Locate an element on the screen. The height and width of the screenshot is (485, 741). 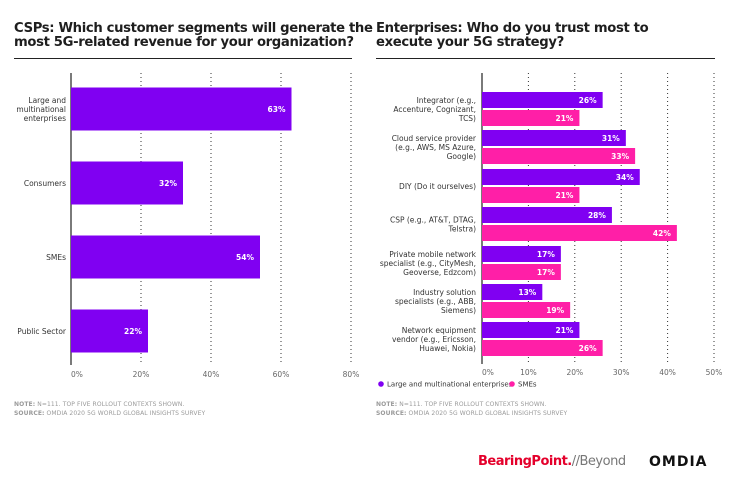
bar-value-label: 31% is located at coordinates (611, 138).